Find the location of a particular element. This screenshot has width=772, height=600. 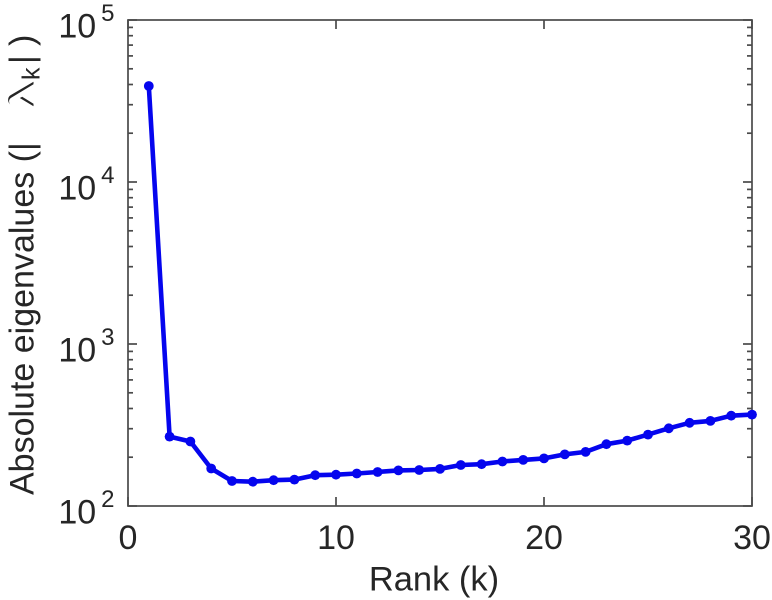

svg-text: Rank (k) is located at coordinates (434, 580).